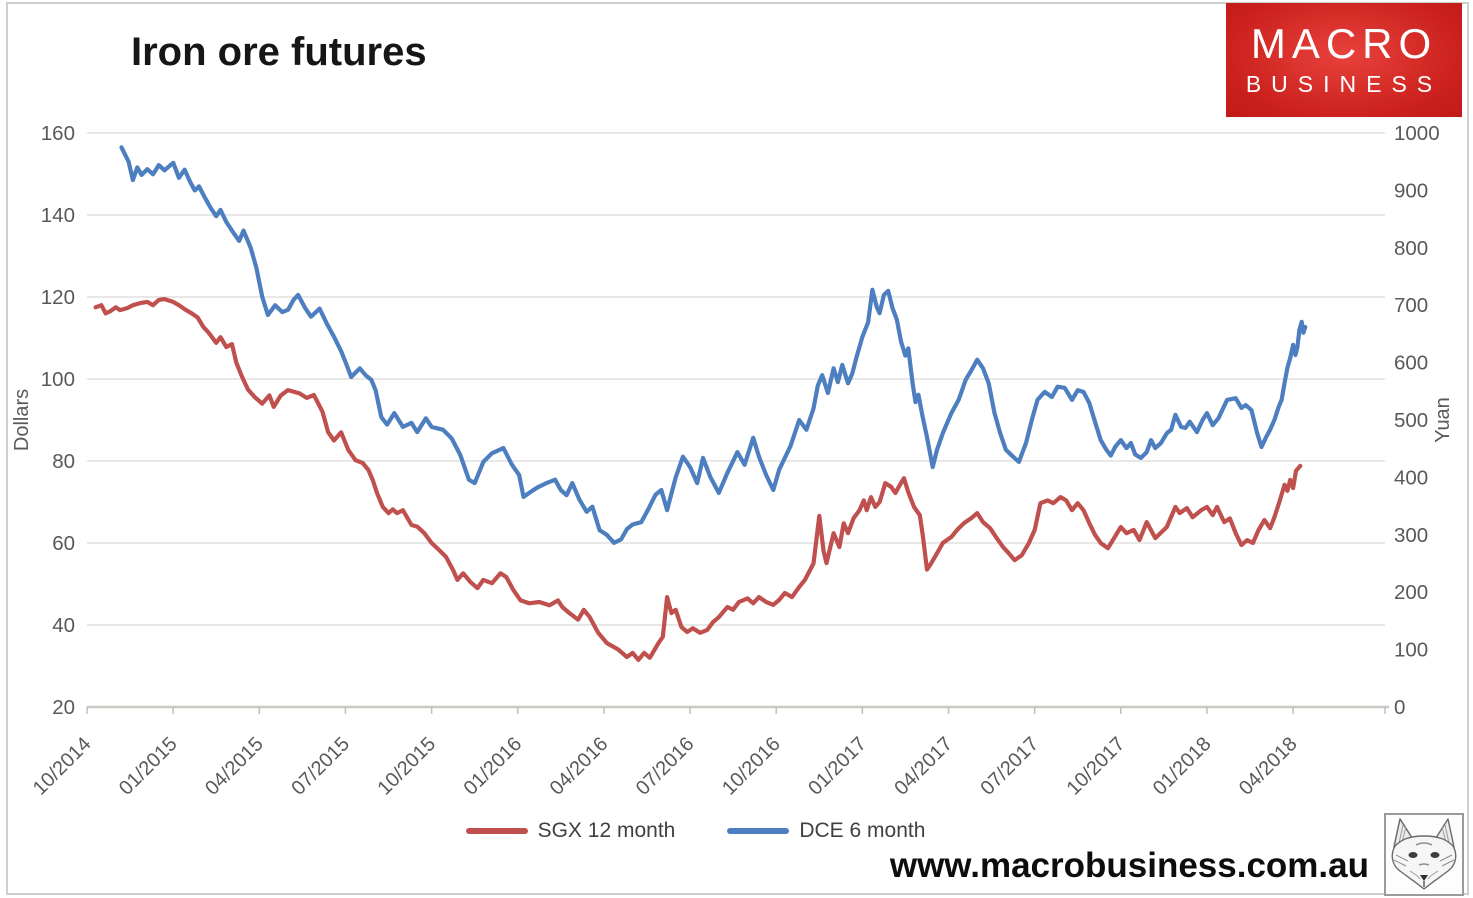 Image resolution: width=1473 pixels, height=898 pixels. I want to click on y-right-tick-label: 1000, so click(1417, 133).